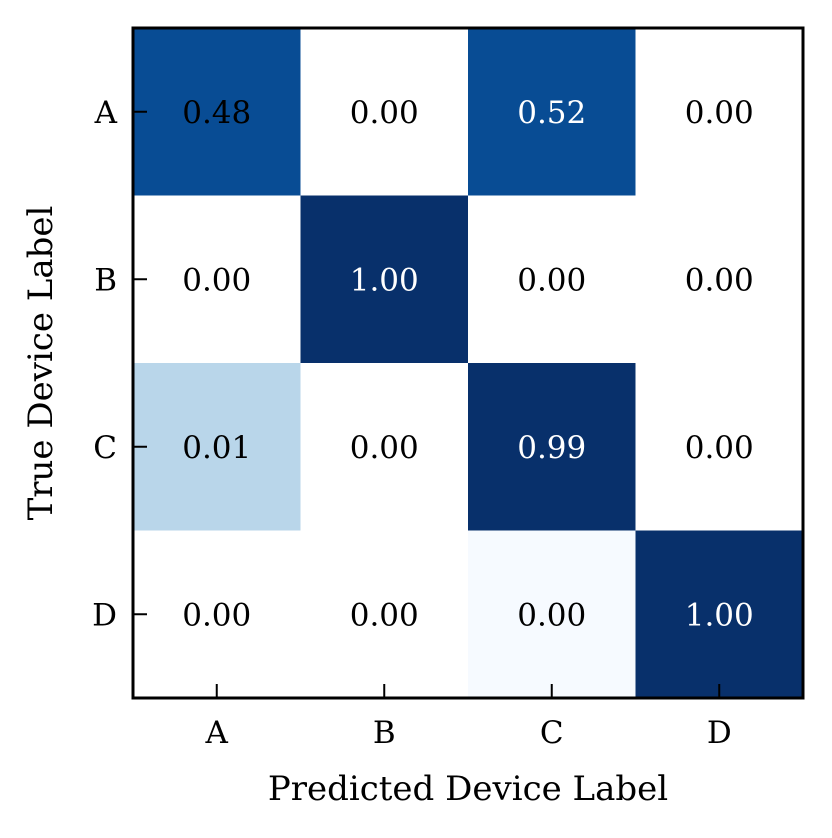 Image resolution: width=832 pixels, height=838 pixels. Describe the element at coordinates (105, 448) in the screenshot. I see `y-tick-label: C` at that location.